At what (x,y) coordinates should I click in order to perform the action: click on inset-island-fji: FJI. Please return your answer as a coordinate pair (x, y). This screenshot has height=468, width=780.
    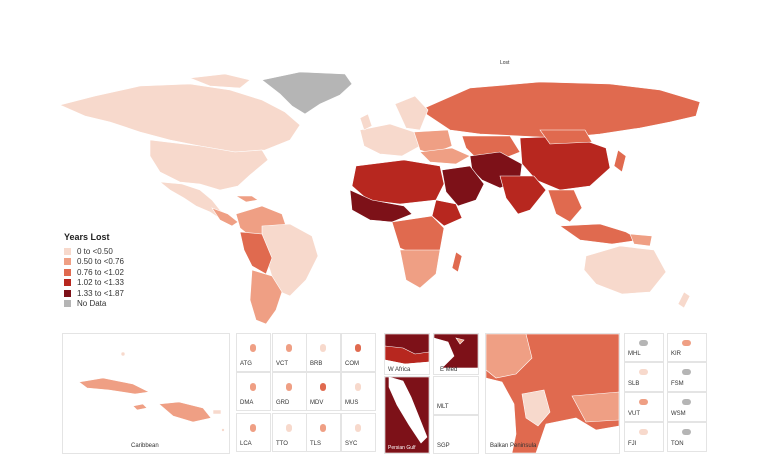
    Looking at the image, I should click on (644, 437).